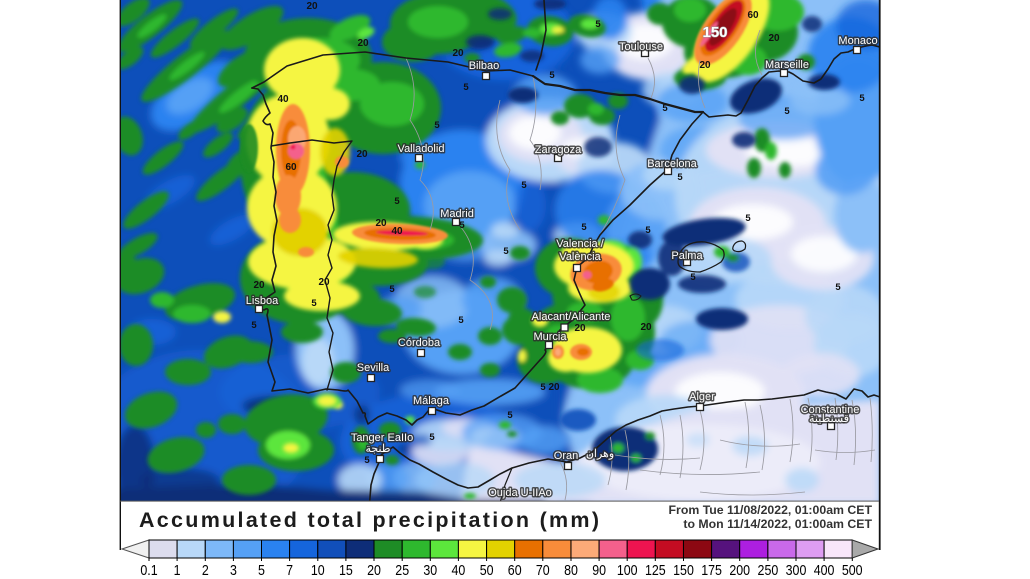 The image size is (1030, 579). What do you see at coordinates (824, 570) in the screenshot?
I see `svg-text: 400` at bounding box center [824, 570].